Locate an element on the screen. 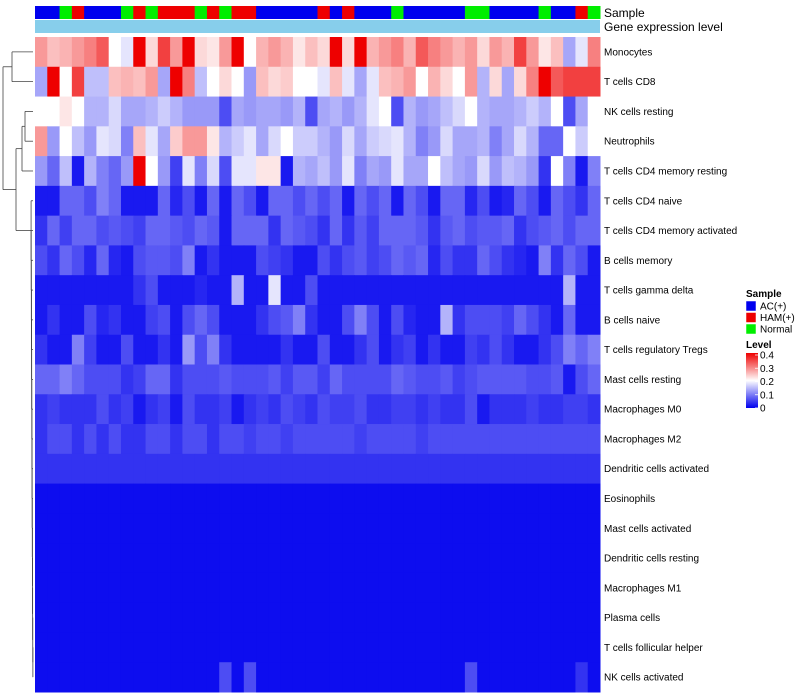  level-legend-title: Level is located at coordinates (759, 345).